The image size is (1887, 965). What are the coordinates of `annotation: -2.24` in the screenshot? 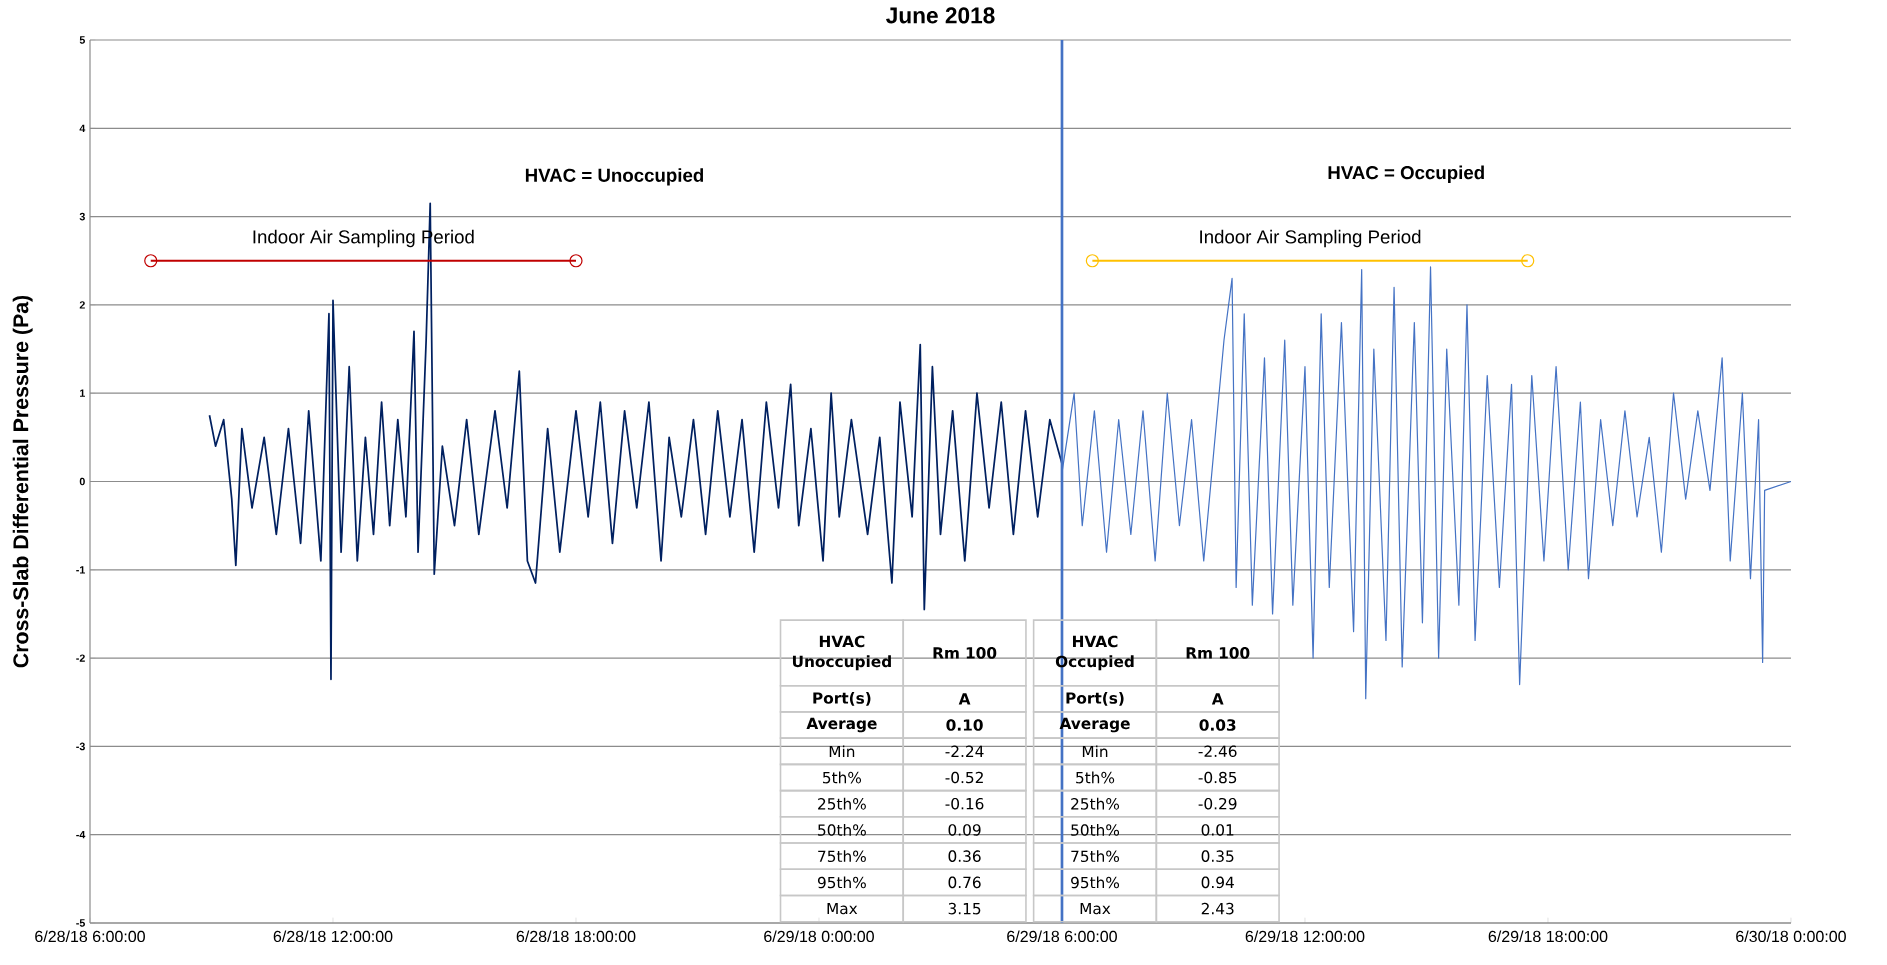 It's located at (964, 751).